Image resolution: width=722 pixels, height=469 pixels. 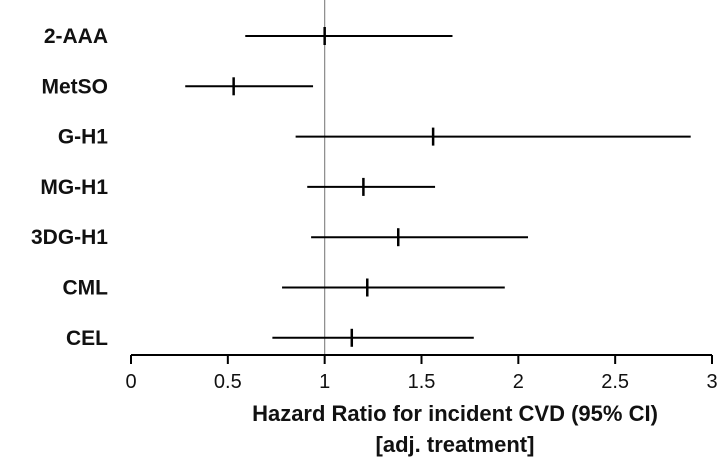 What do you see at coordinates (228, 382) in the screenshot?
I see `x-tick-label-1: 0.5` at bounding box center [228, 382].